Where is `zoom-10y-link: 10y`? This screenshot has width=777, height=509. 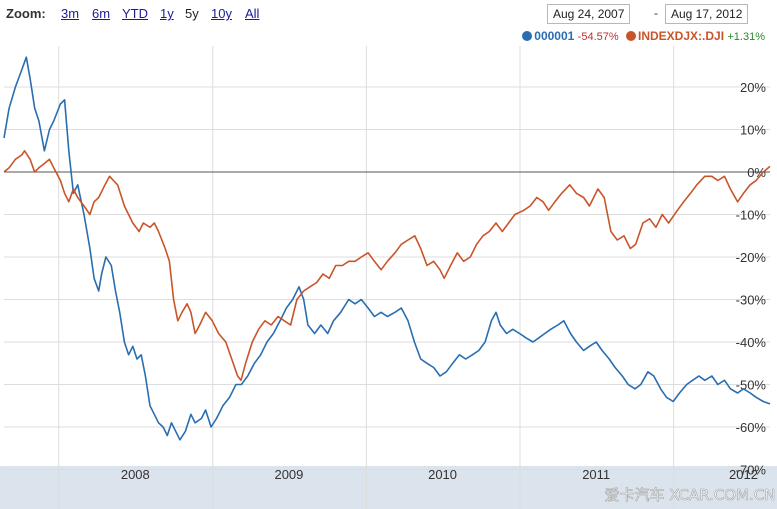 zoom-10y-link: 10y is located at coordinates (221, 13).